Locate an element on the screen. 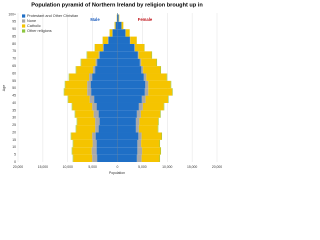 This screenshot has width=320, height=240. y-tick-label: 65 is located at coordinates (14, 66).